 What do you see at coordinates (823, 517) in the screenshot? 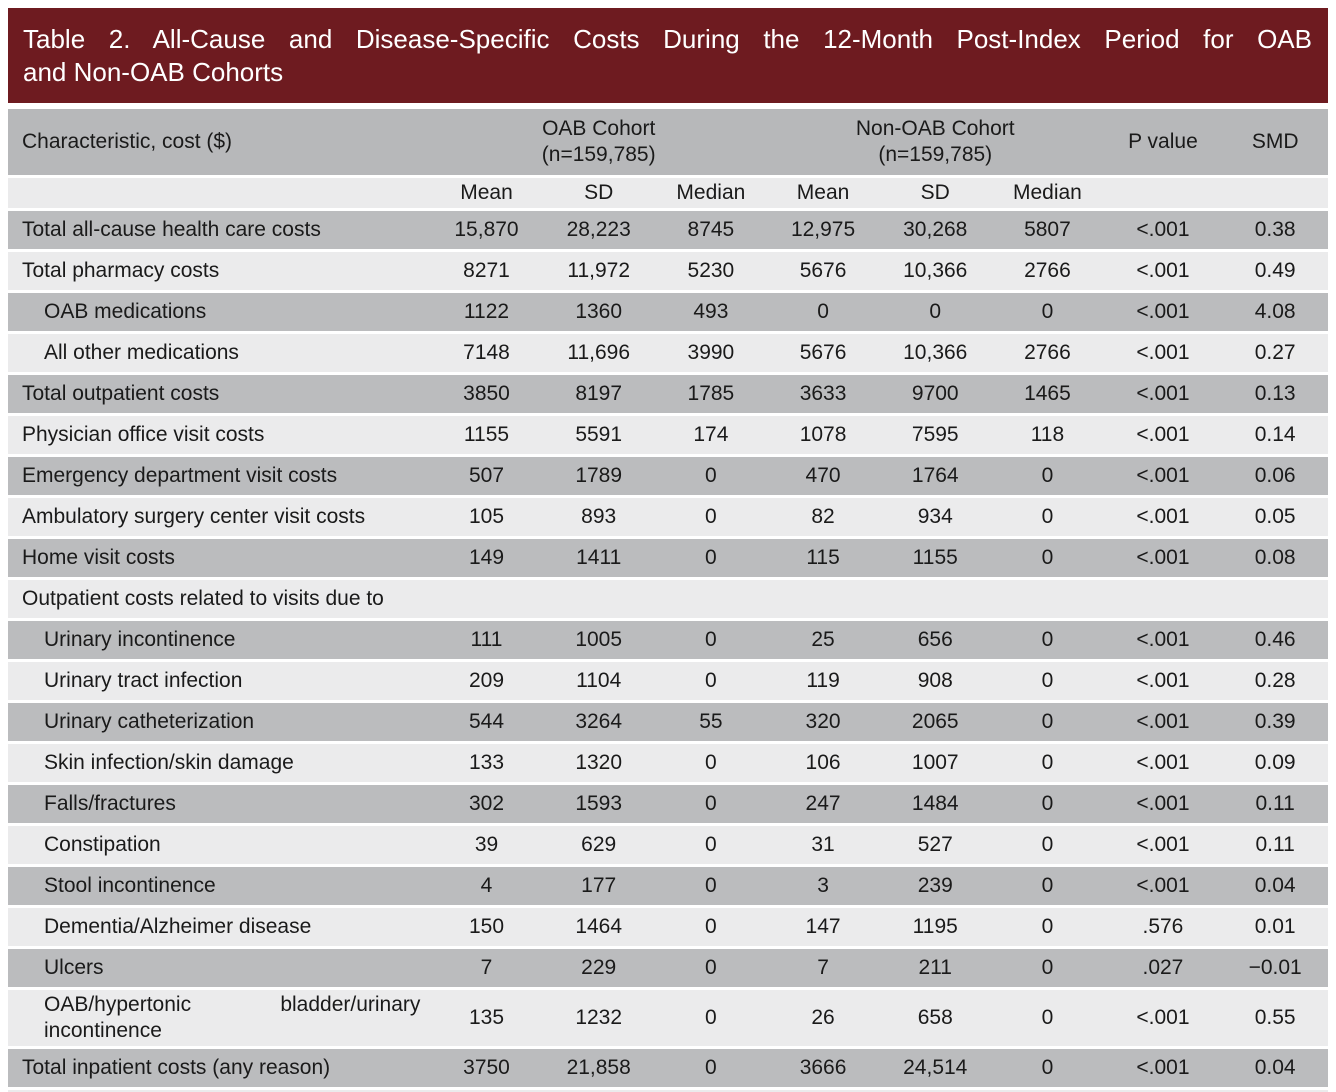
I see `cell-value: 82` at bounding box center [823, 517].